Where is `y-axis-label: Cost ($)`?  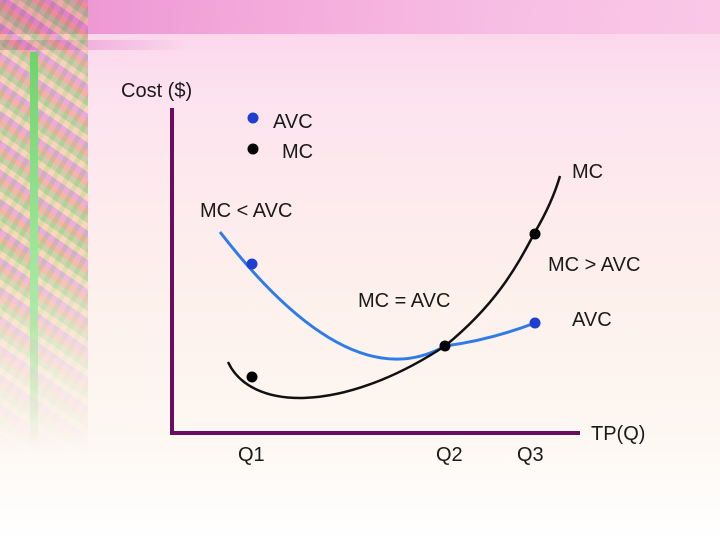
y-axis-label: Cost ($) is located at coordinates (157, 91).